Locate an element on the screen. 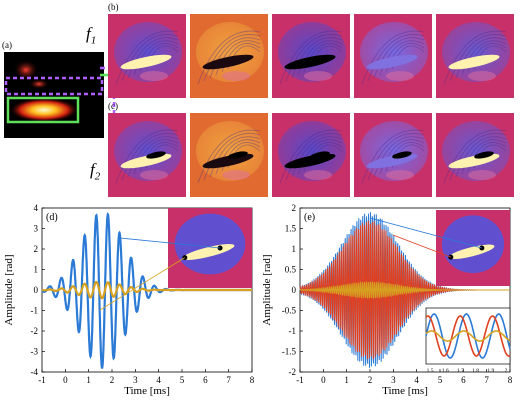 The width and height of the screenshot is (520, 404). panel-a-thermal-image is located at coordinates (54, 95).